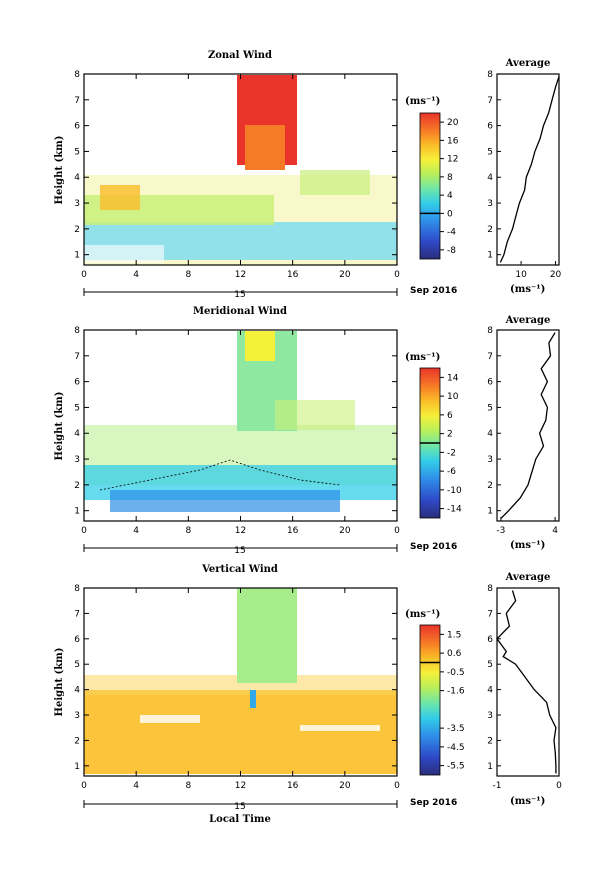 The width and height of the screenshot is (610, 873). I want to click on colorbar-tick-label: 4, so click(450, 196).